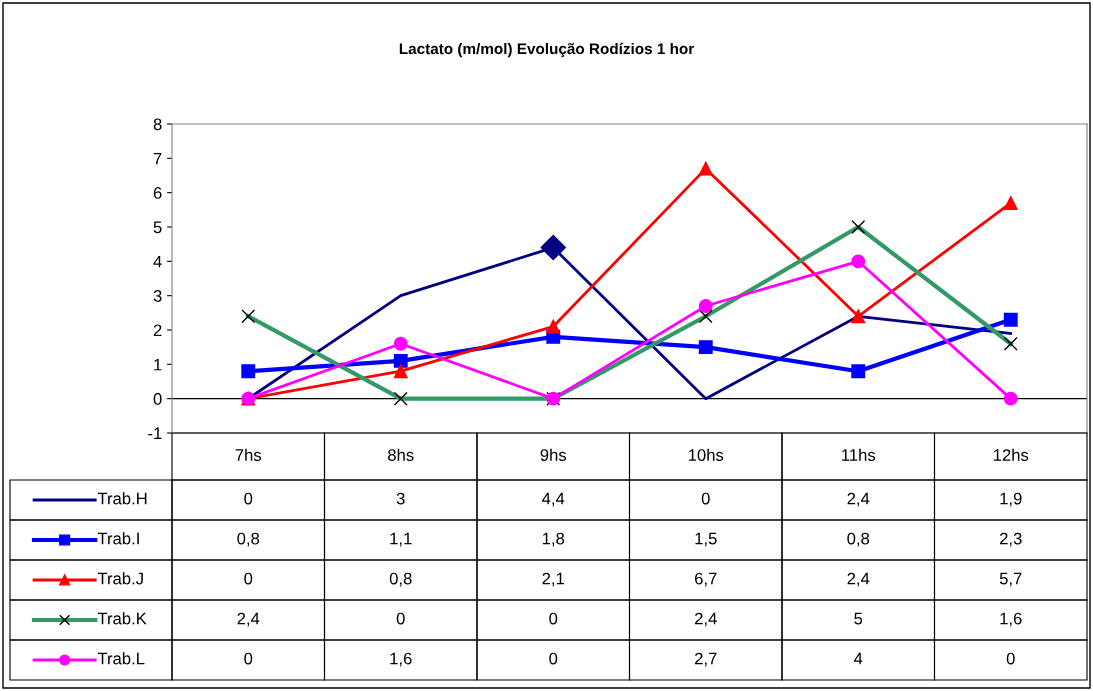 The image size is (1093, 691). Describe the element at coordinates (553, 539) in the screenshot. I see `data-label: 1,8` at that location.